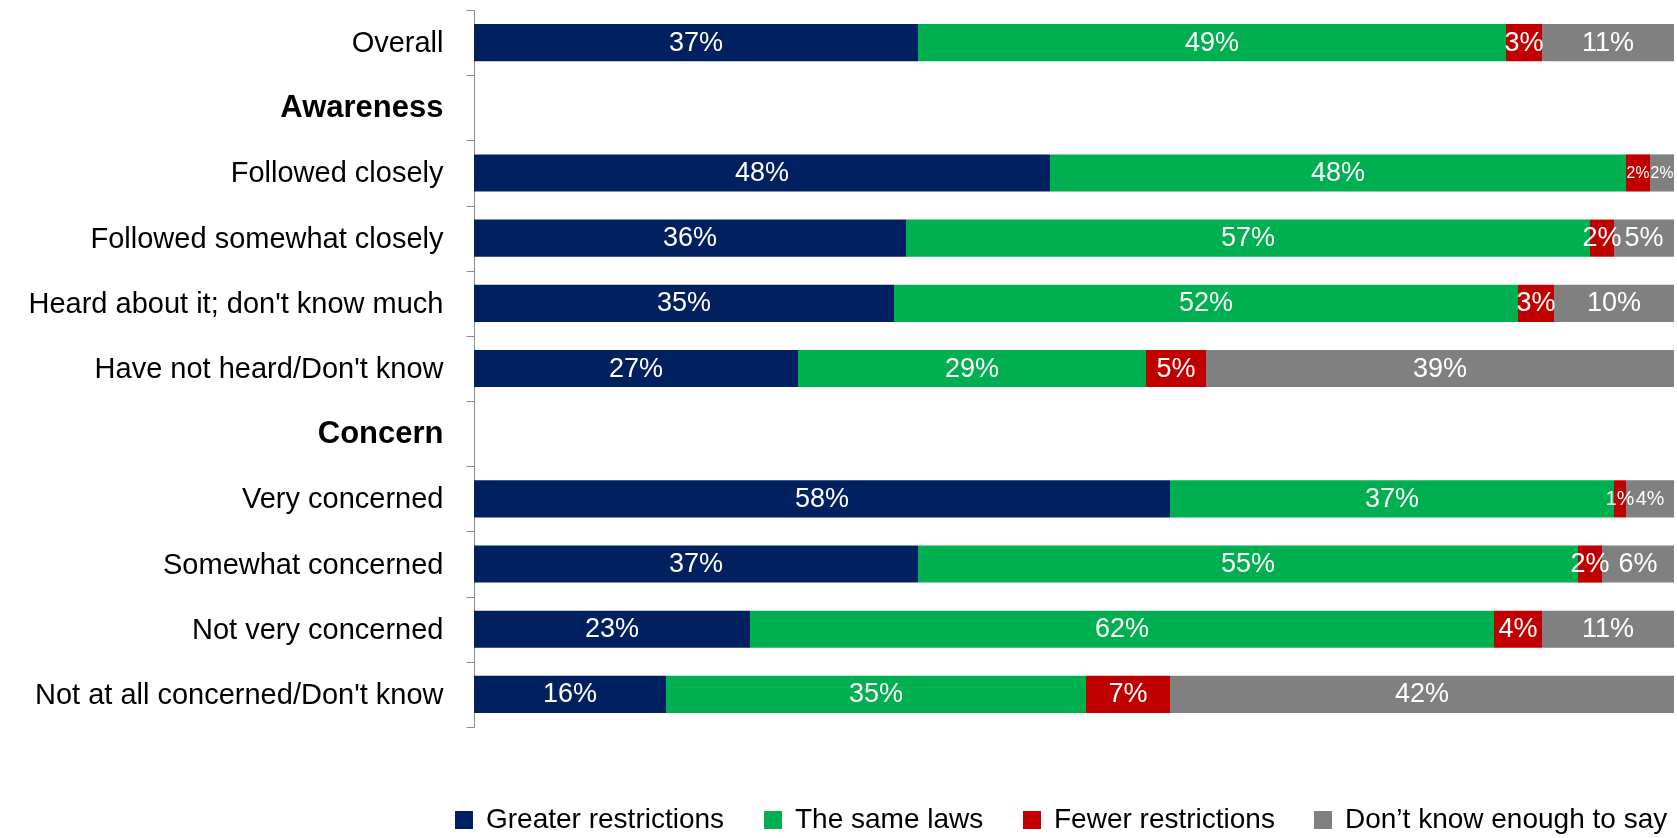  What do you see at coordinates (1620, 497) in the screenshot?
I see `data-label: 1%` at bounding box center [1620, 497].